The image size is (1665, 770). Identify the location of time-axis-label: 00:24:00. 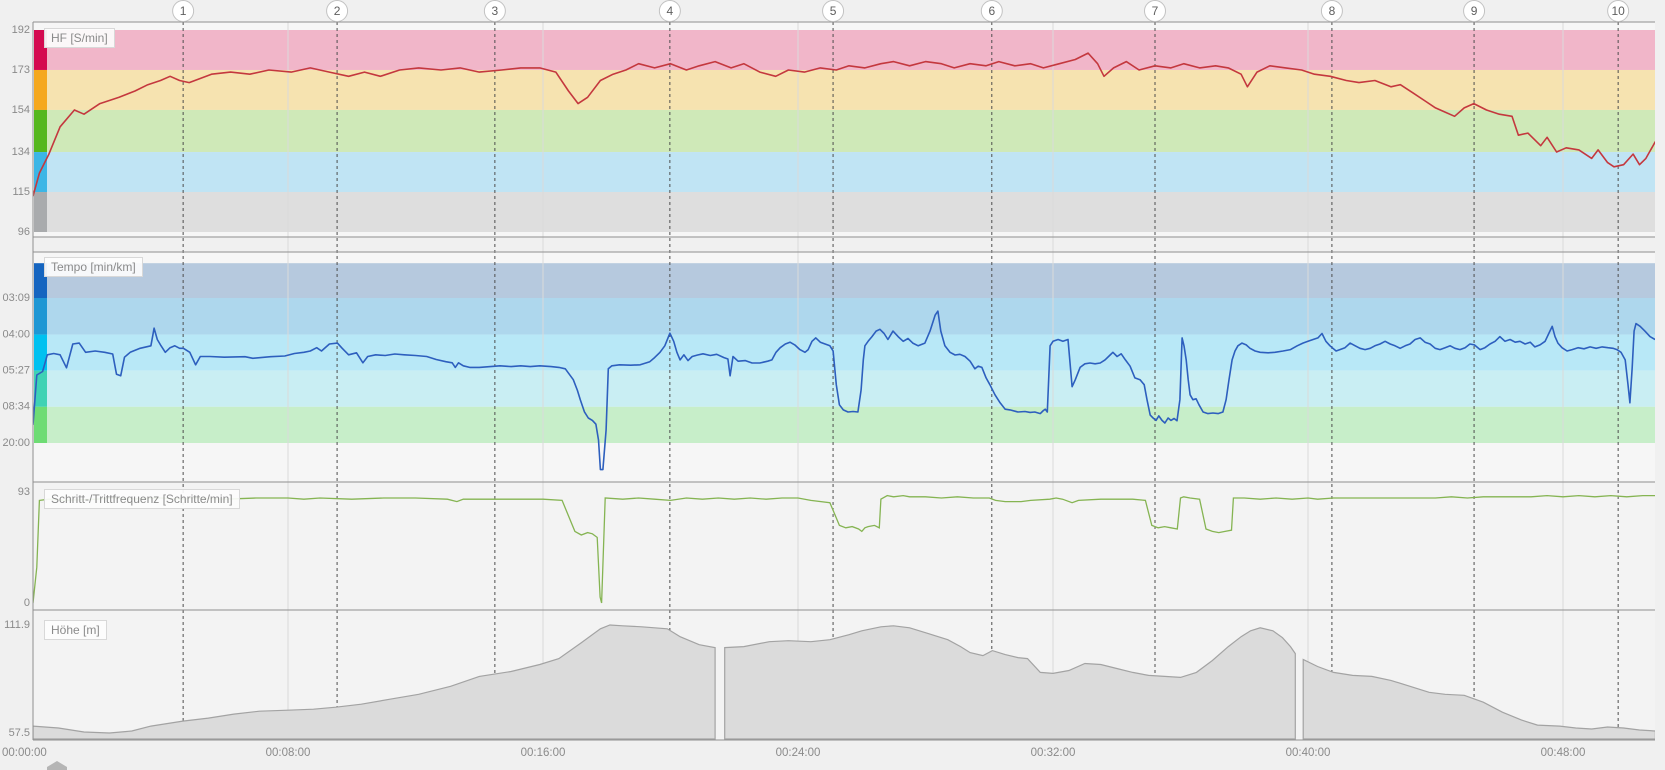
(798, 753).